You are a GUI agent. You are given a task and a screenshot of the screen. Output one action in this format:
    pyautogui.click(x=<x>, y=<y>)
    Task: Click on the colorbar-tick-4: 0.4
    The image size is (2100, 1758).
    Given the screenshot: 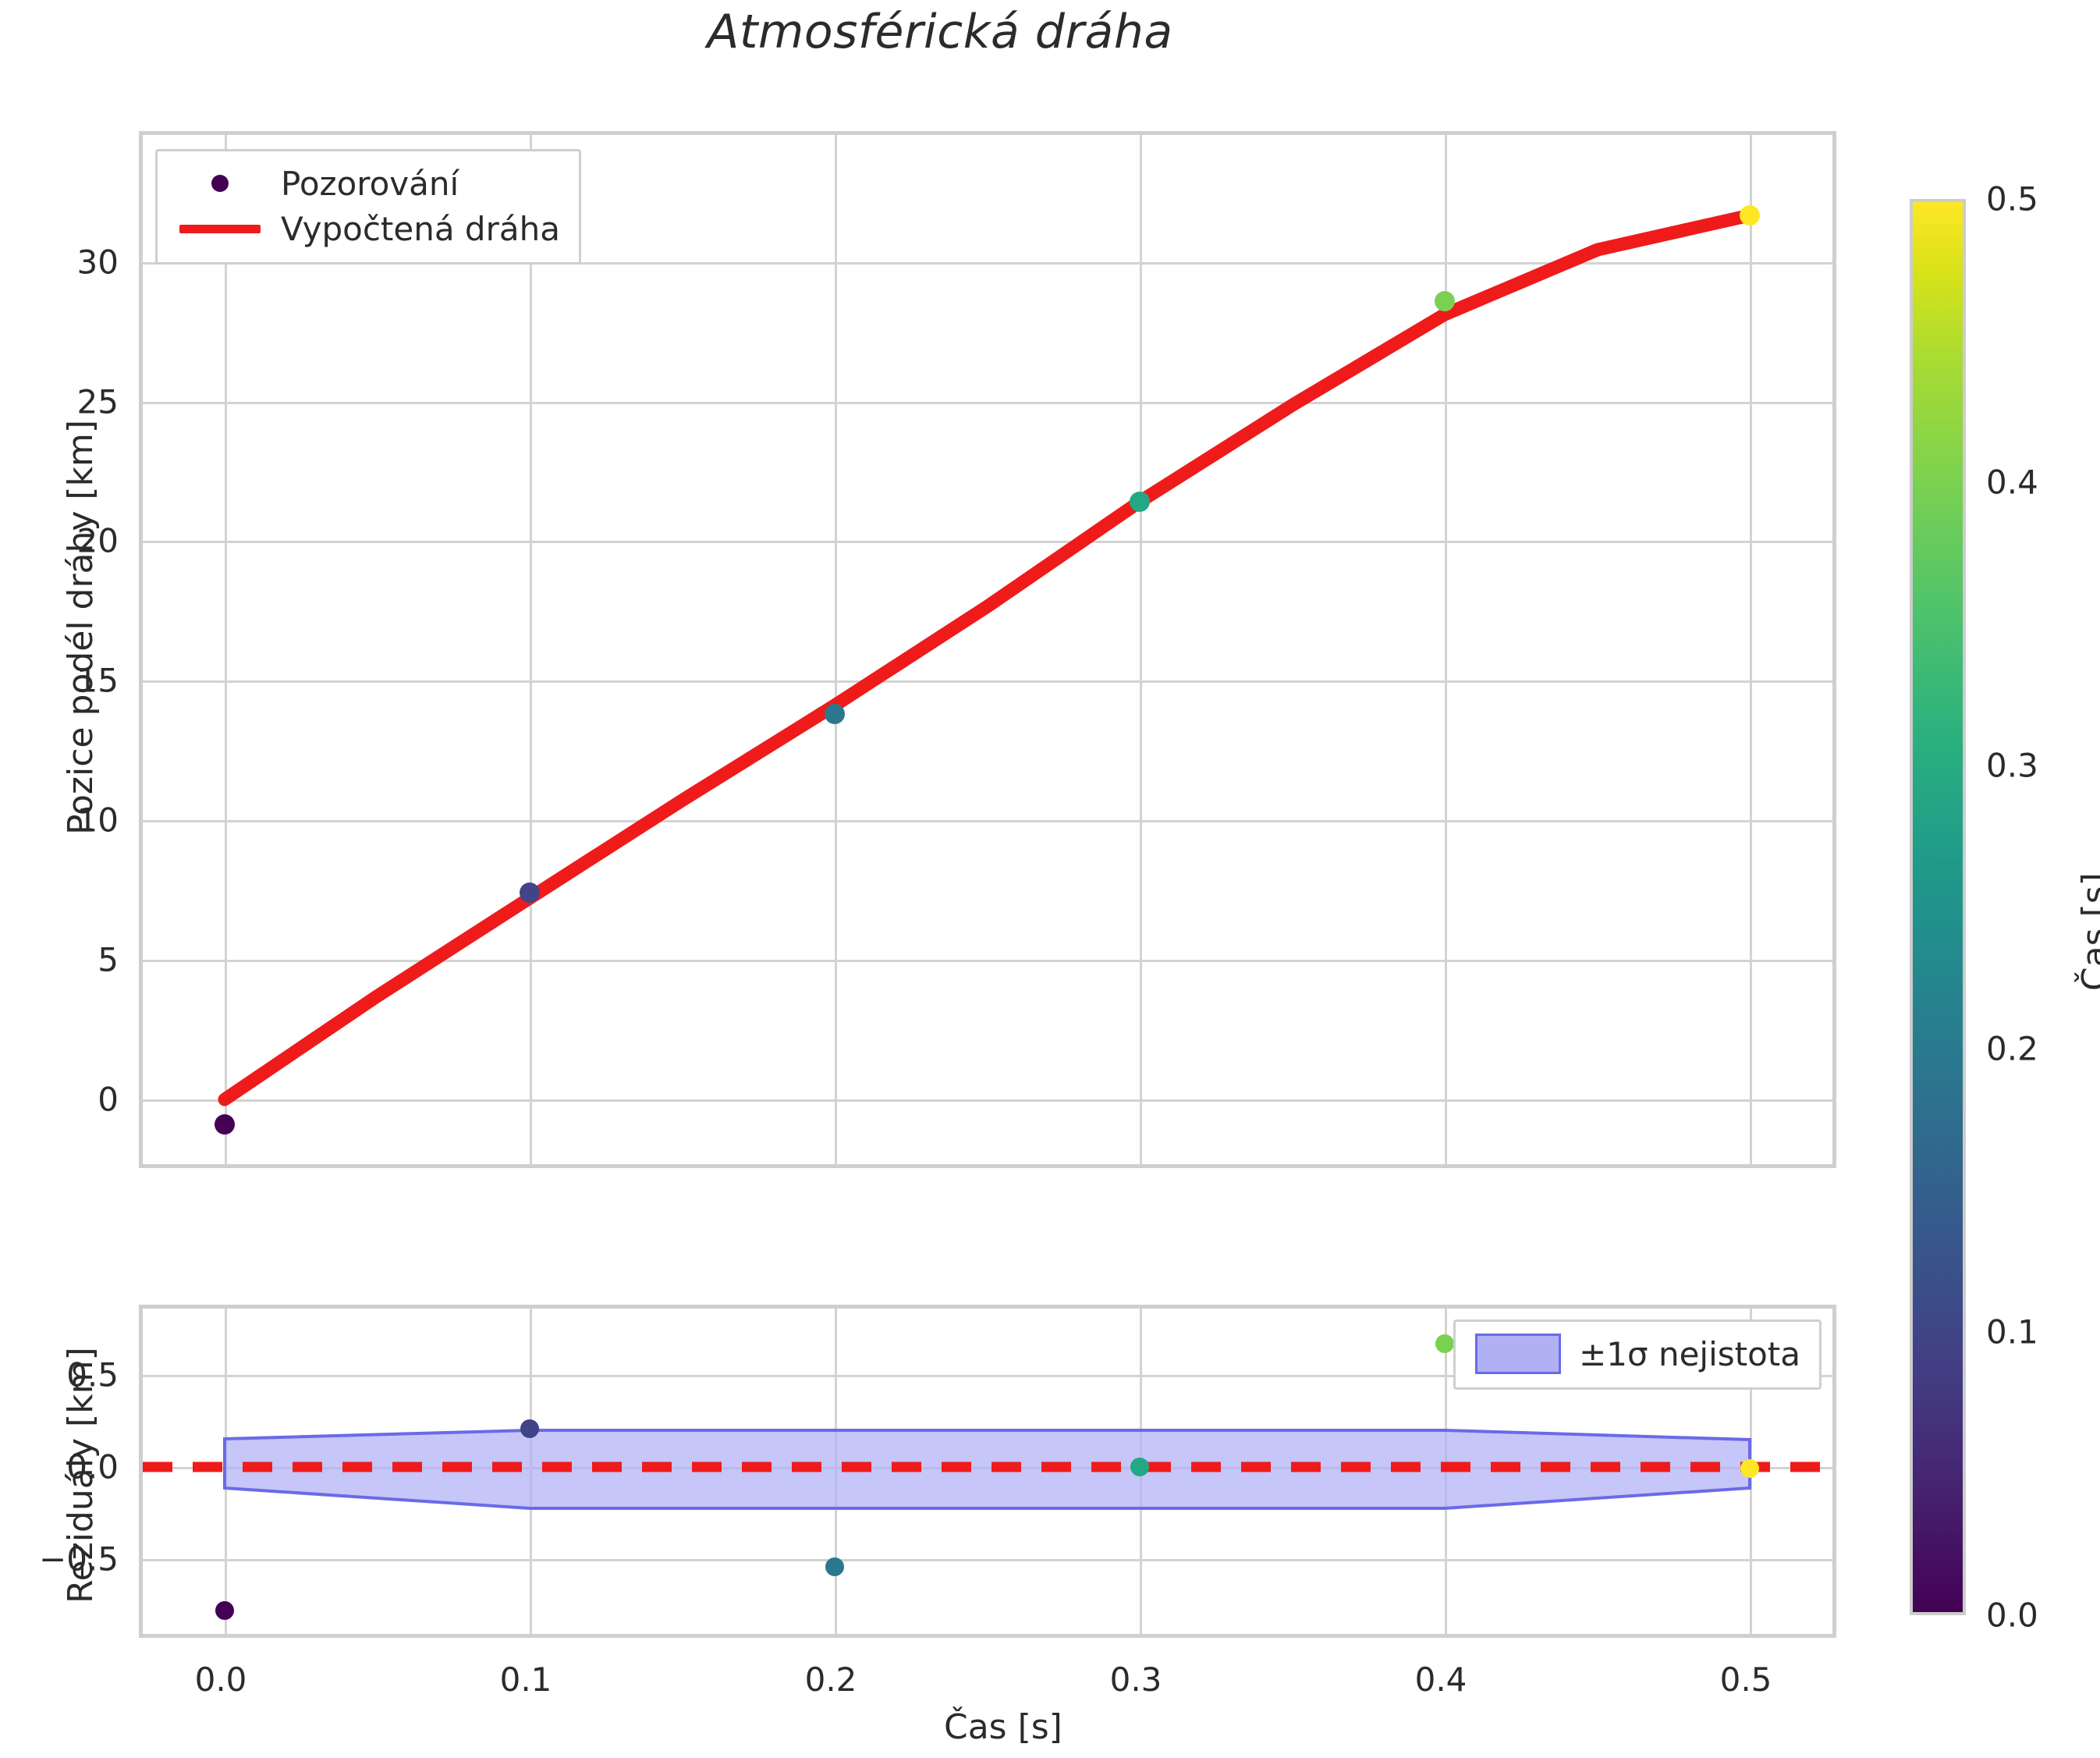 What is the action you would take?
    pyautogui.click(x=2012, y=483)
    